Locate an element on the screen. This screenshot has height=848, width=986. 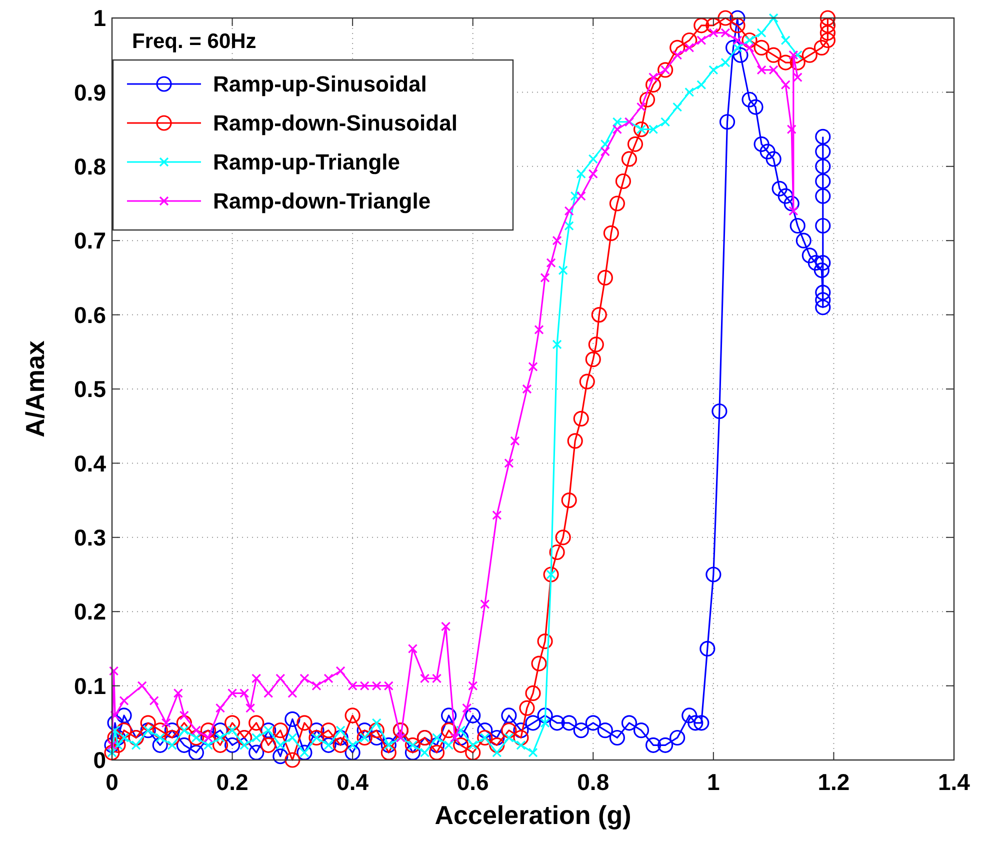
y-tick-label: 0.6 is located at coordinates (90, 315).